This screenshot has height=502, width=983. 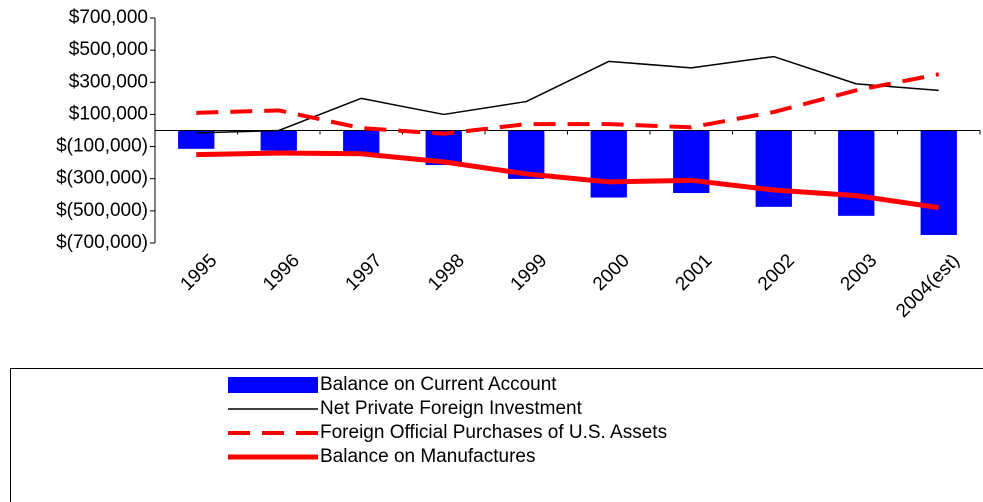 I want to click on legend-swatch, so click(x=273, y=385).